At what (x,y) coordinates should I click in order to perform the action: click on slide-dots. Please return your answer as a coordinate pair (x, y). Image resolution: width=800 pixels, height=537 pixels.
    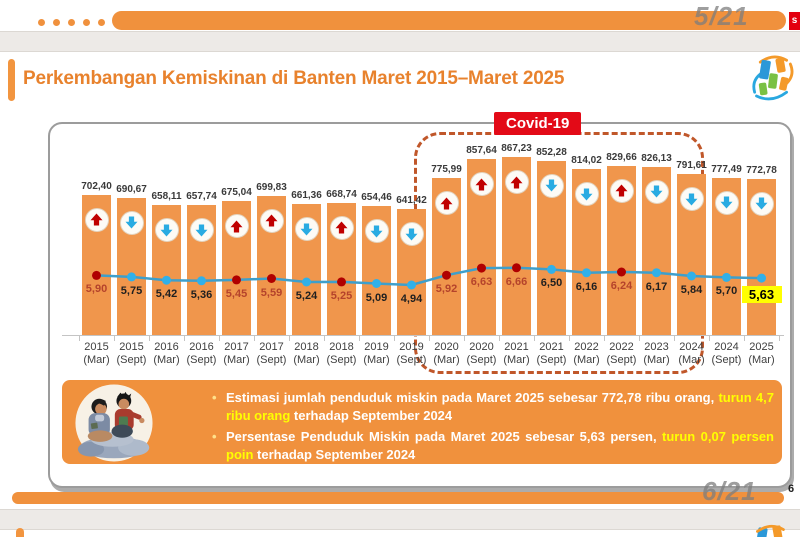
    Looking at the image, I should click on (71, 22).